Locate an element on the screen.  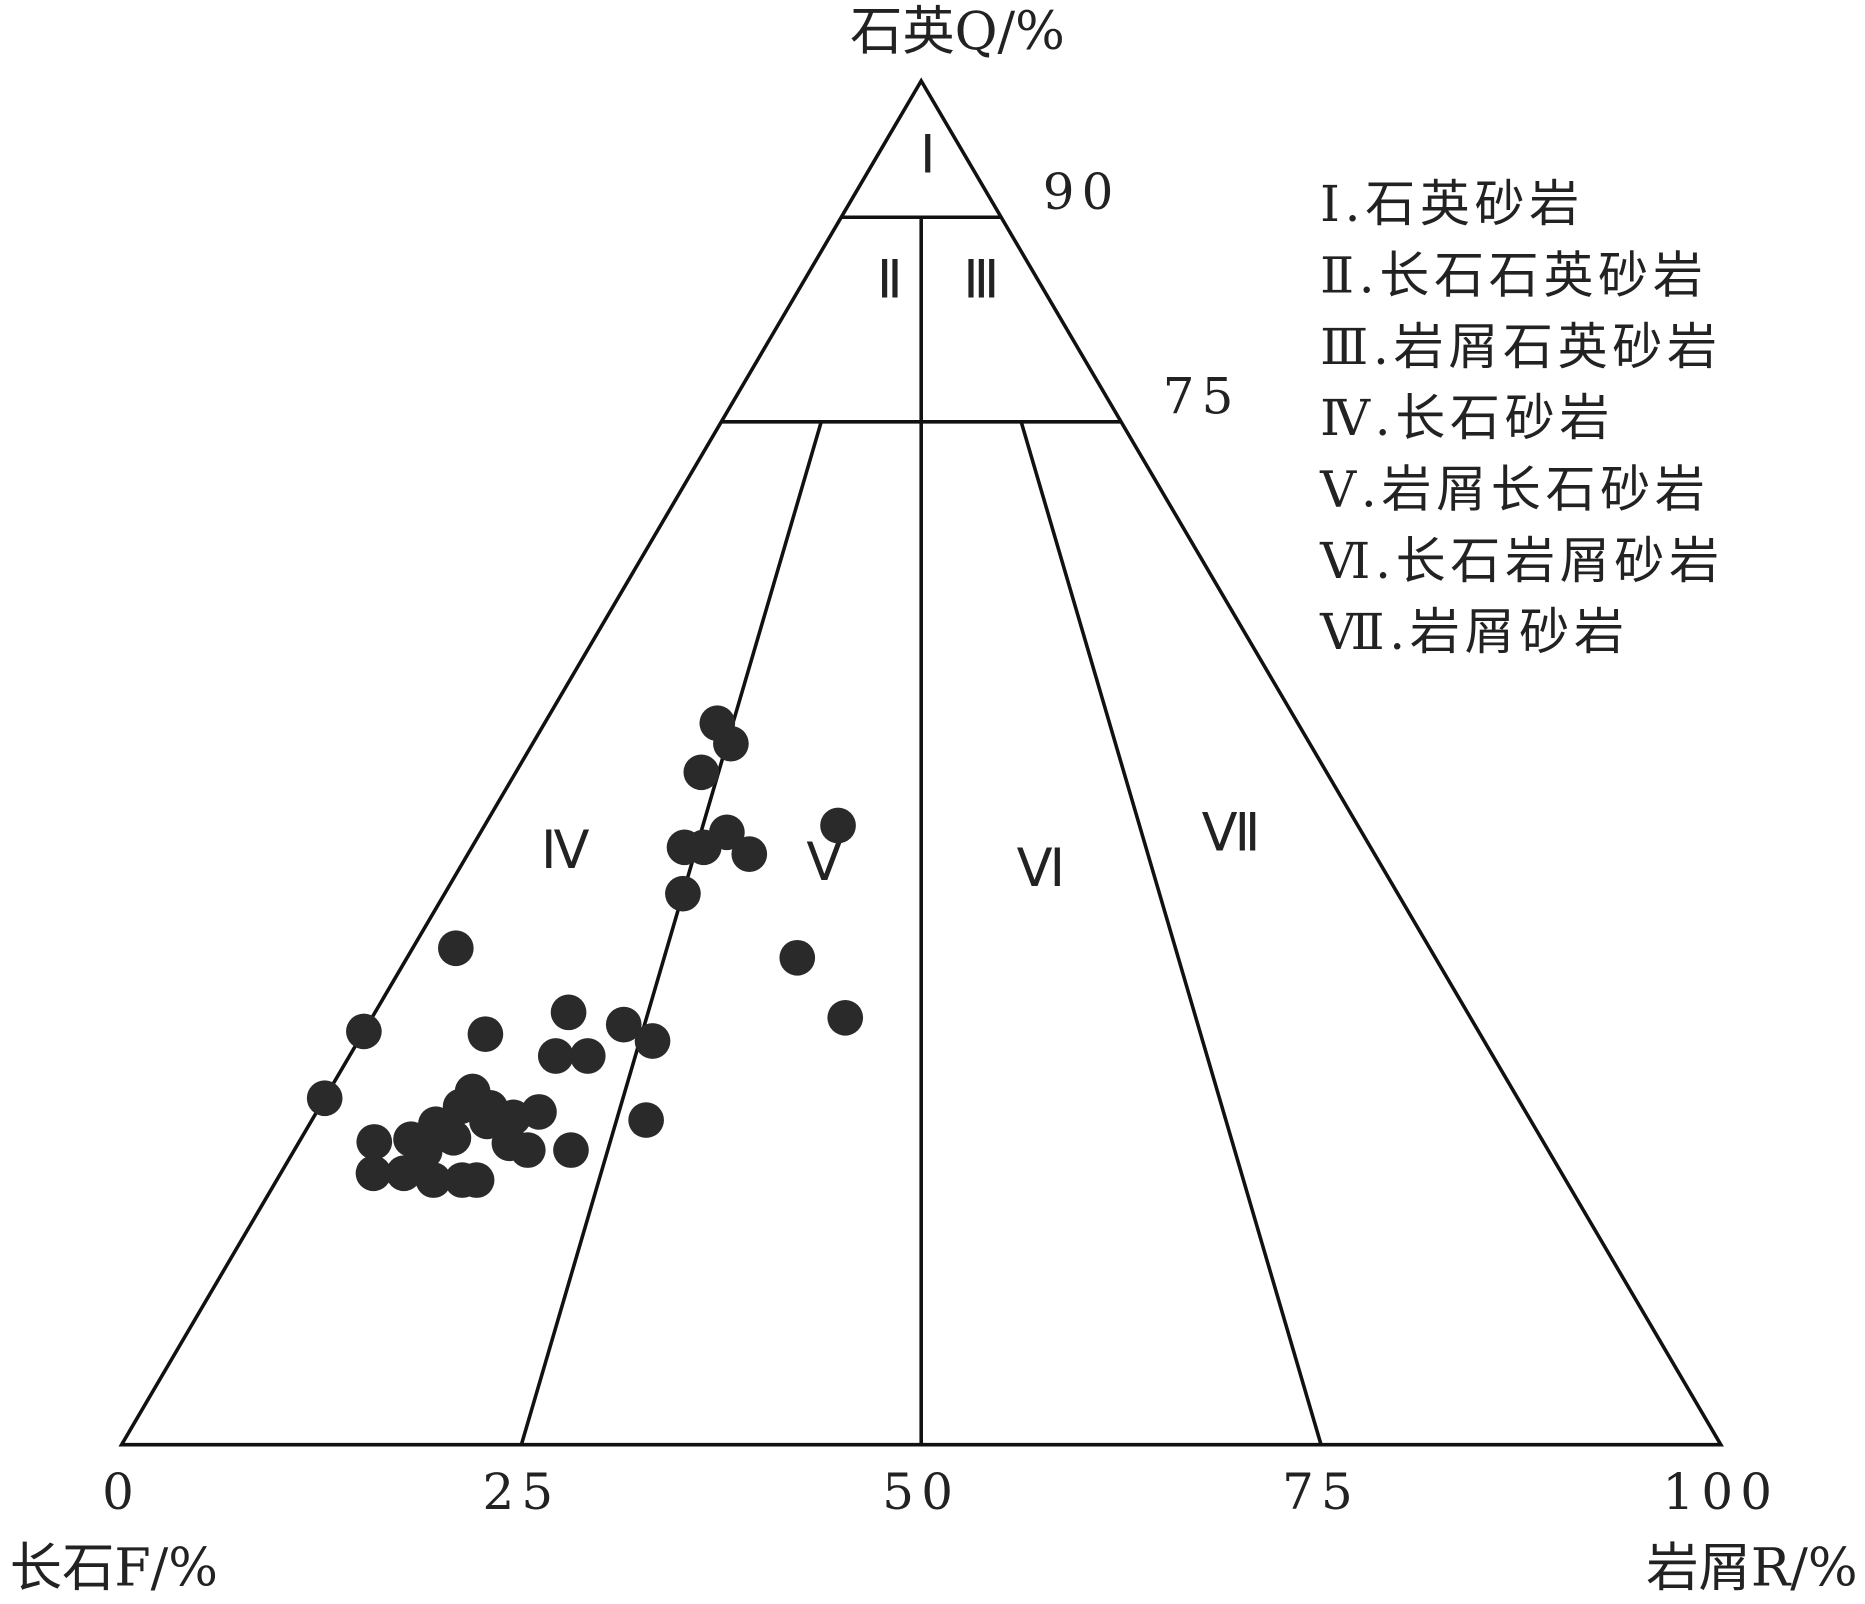
right-axis-label: 岩屑R/% is located at coordinates (1751, 1567).